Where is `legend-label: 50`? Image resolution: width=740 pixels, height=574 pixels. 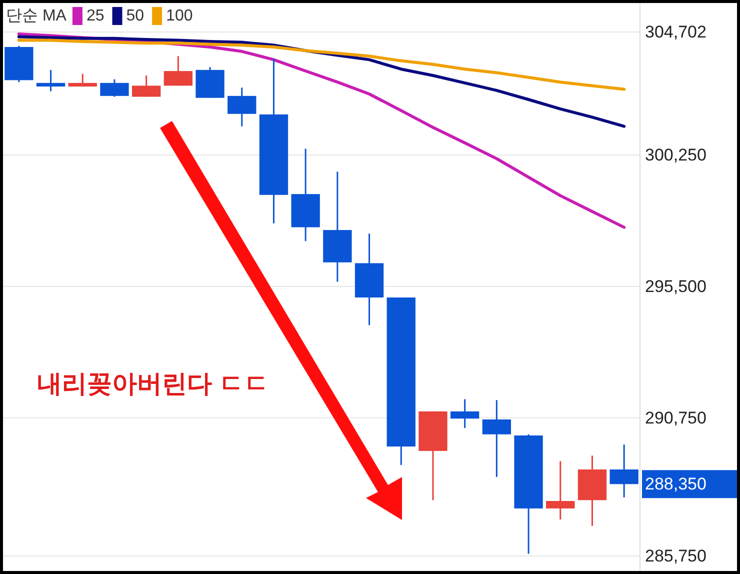 legend-label: 50 is located at coordinates (135, 16).